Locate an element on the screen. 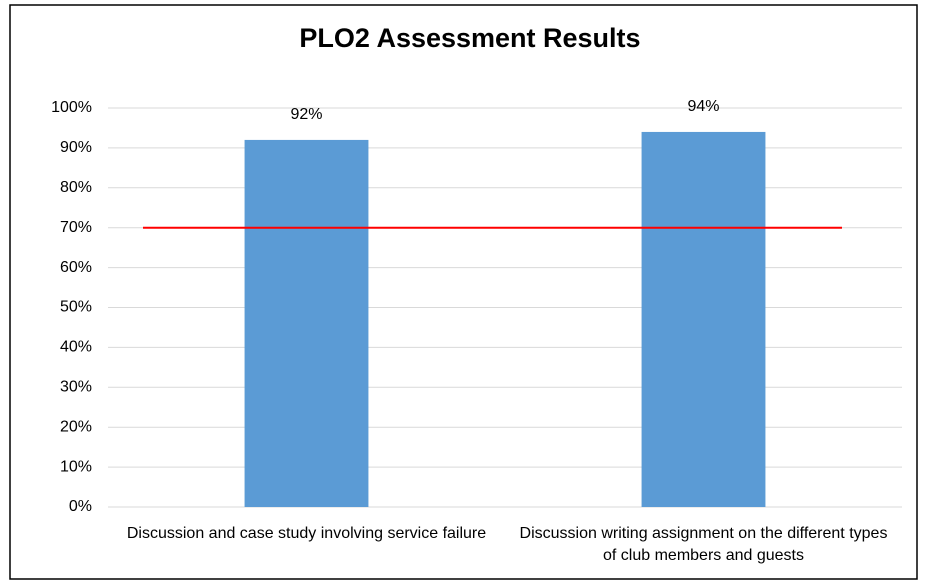 This screenshot has width=931, height=585. y-tick-label: 30% is located at coordinates (76, 387).